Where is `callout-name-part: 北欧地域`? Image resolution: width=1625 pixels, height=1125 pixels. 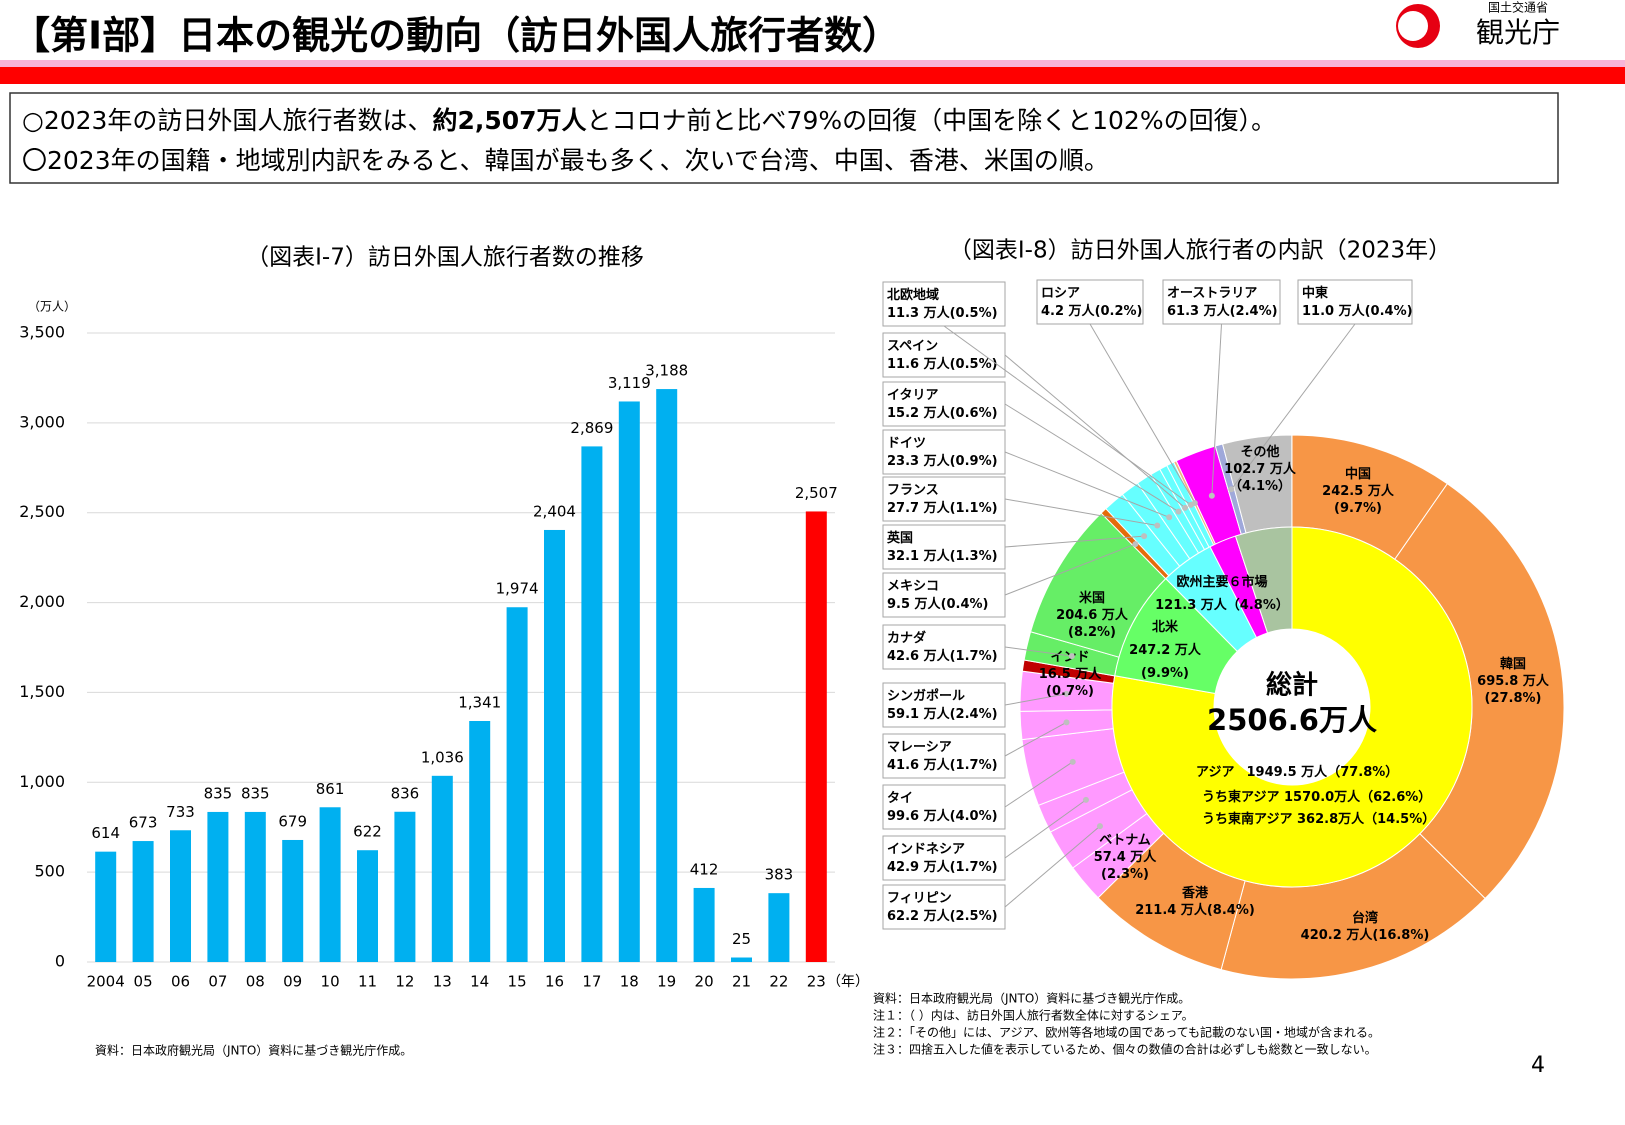
callout-name-part: 北欧地域 is located at coordinates (913, 295).